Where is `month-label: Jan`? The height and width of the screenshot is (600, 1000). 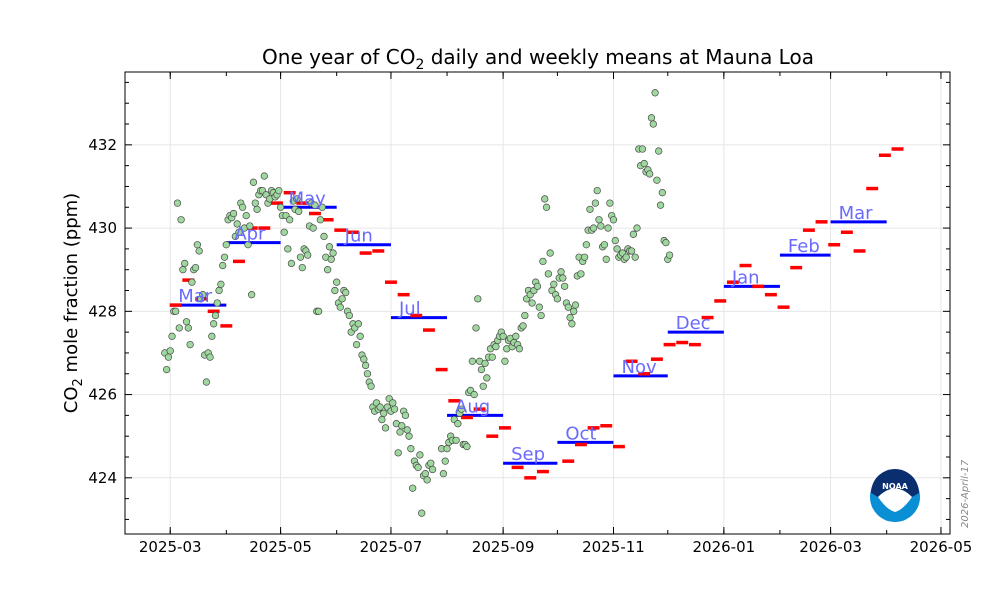
month-label: Jan is located at coordinates (745, 277).